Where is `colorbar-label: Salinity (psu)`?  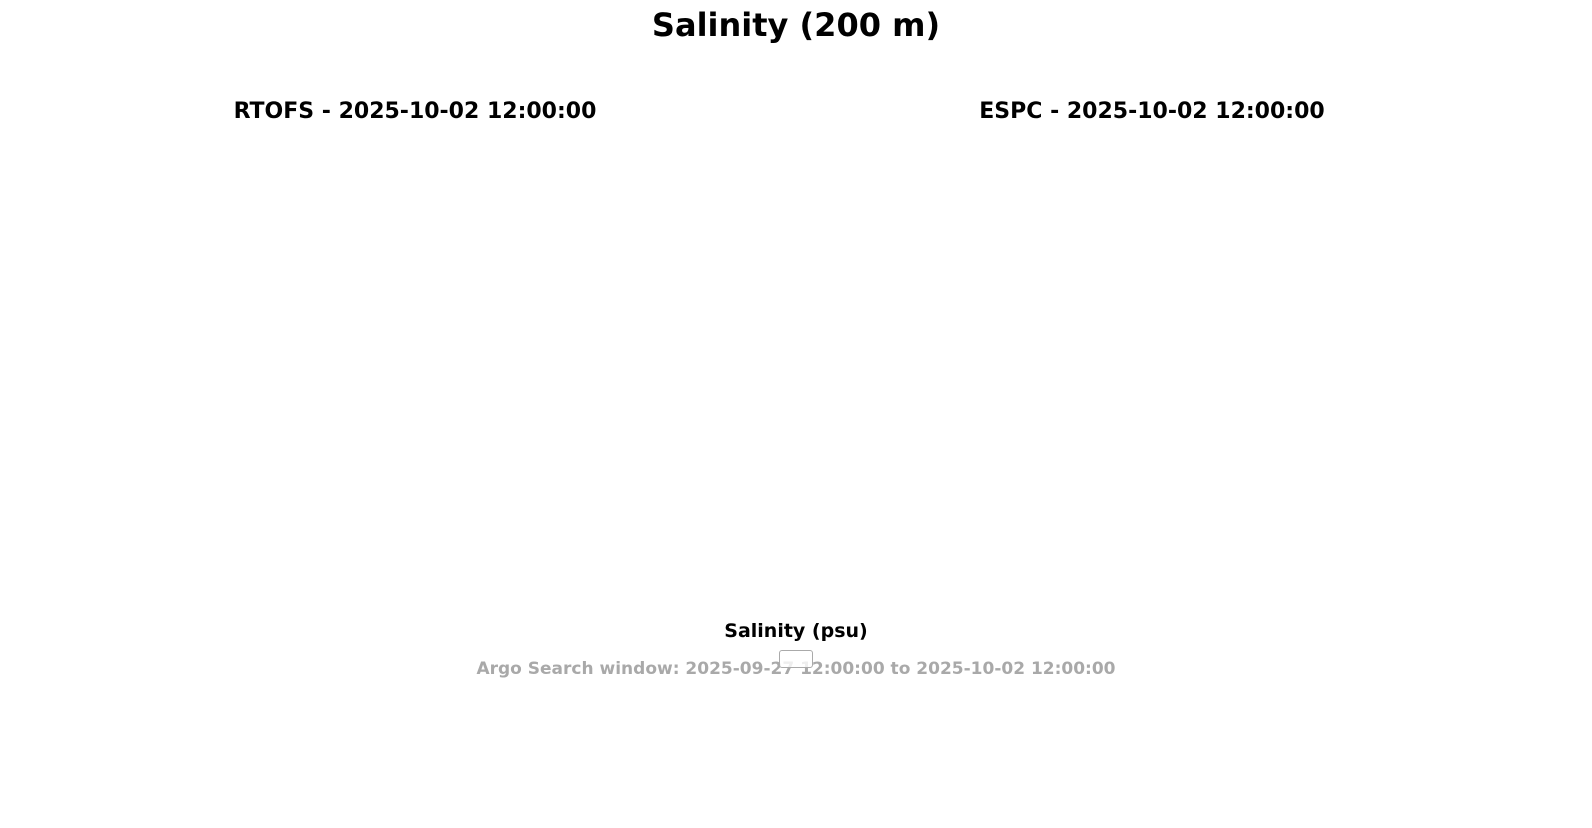 colorbar-label: Salinity (psu) is located at coordinates (796, 631).